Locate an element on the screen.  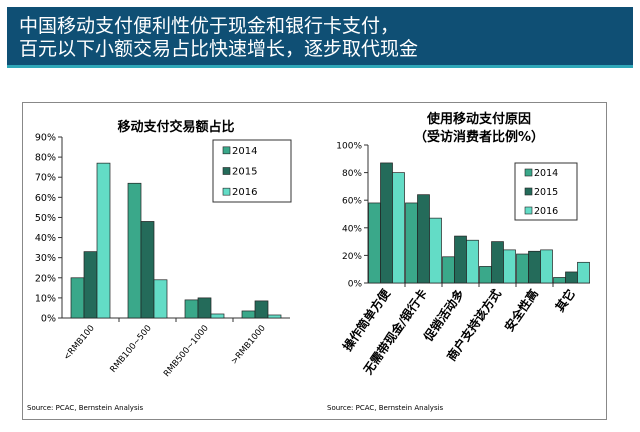
x-tick-label: >RMB1000 is located at coordinates (248, 345).